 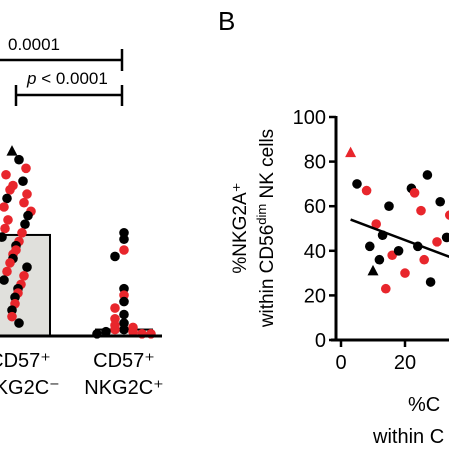 I want to click on category-1-line1: CD57⁺, so click(x=25, y=361).